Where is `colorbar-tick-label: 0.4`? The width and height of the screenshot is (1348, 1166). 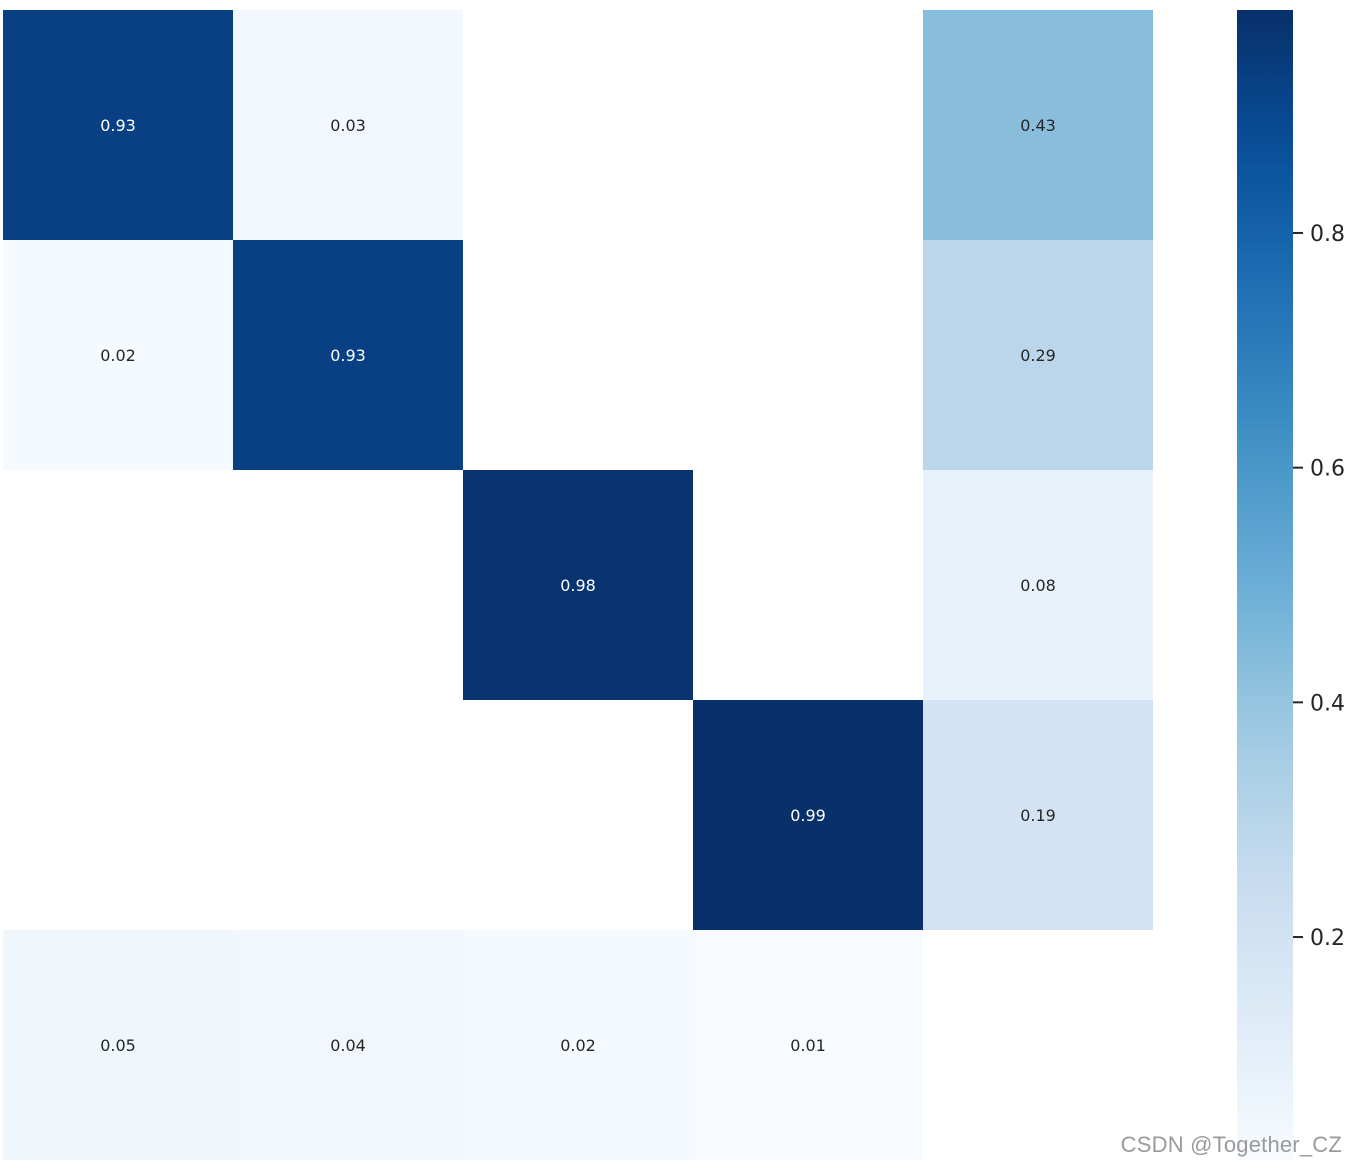 colorbar-tick-label: 0.4 is located at coordinates (1327, 703).